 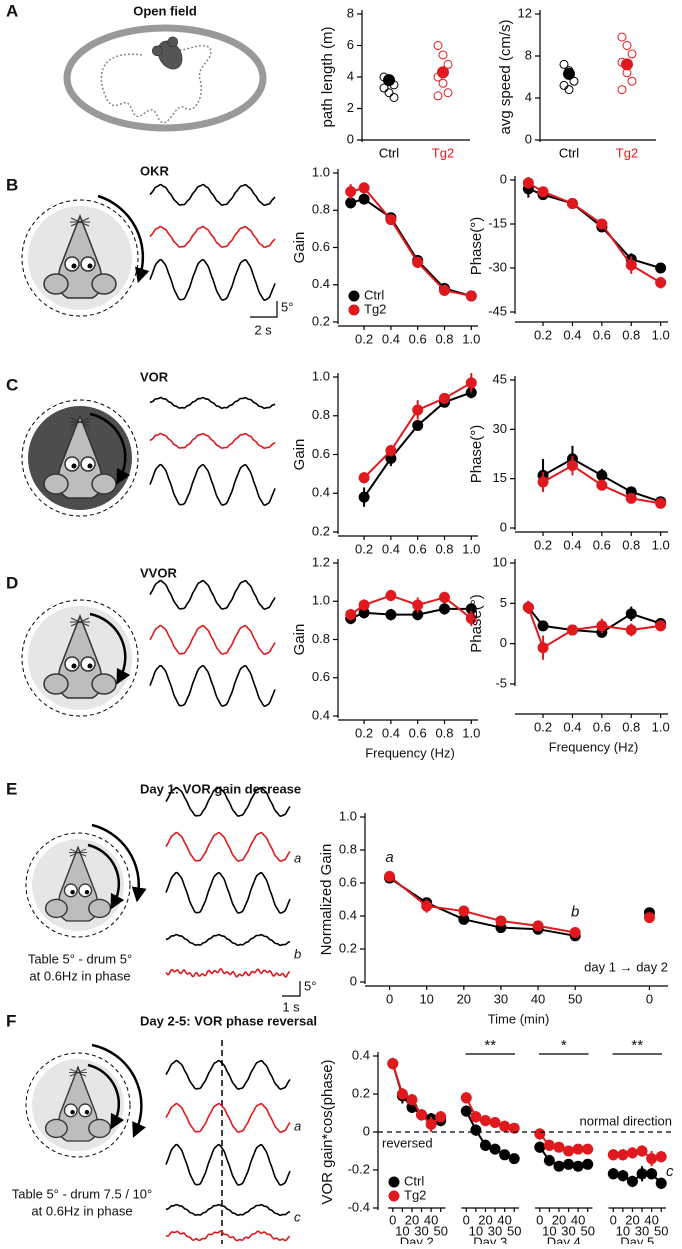 What do you see at coordinates (587, 1230) in the screenshot?
I see `x-tick-label: 50` at bounding box center [587, 1230].